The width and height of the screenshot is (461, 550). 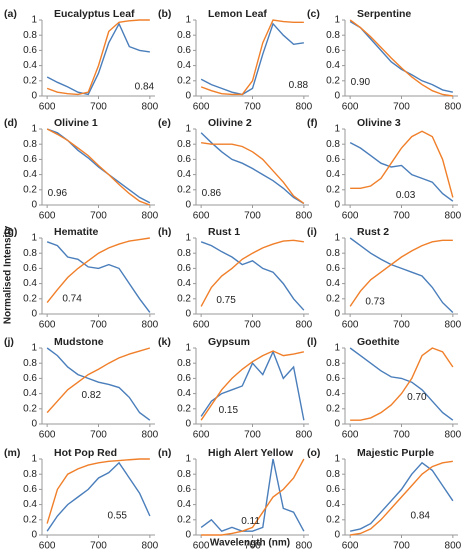 I want to click on annotation: 0.86, so click(x=212, y=193).